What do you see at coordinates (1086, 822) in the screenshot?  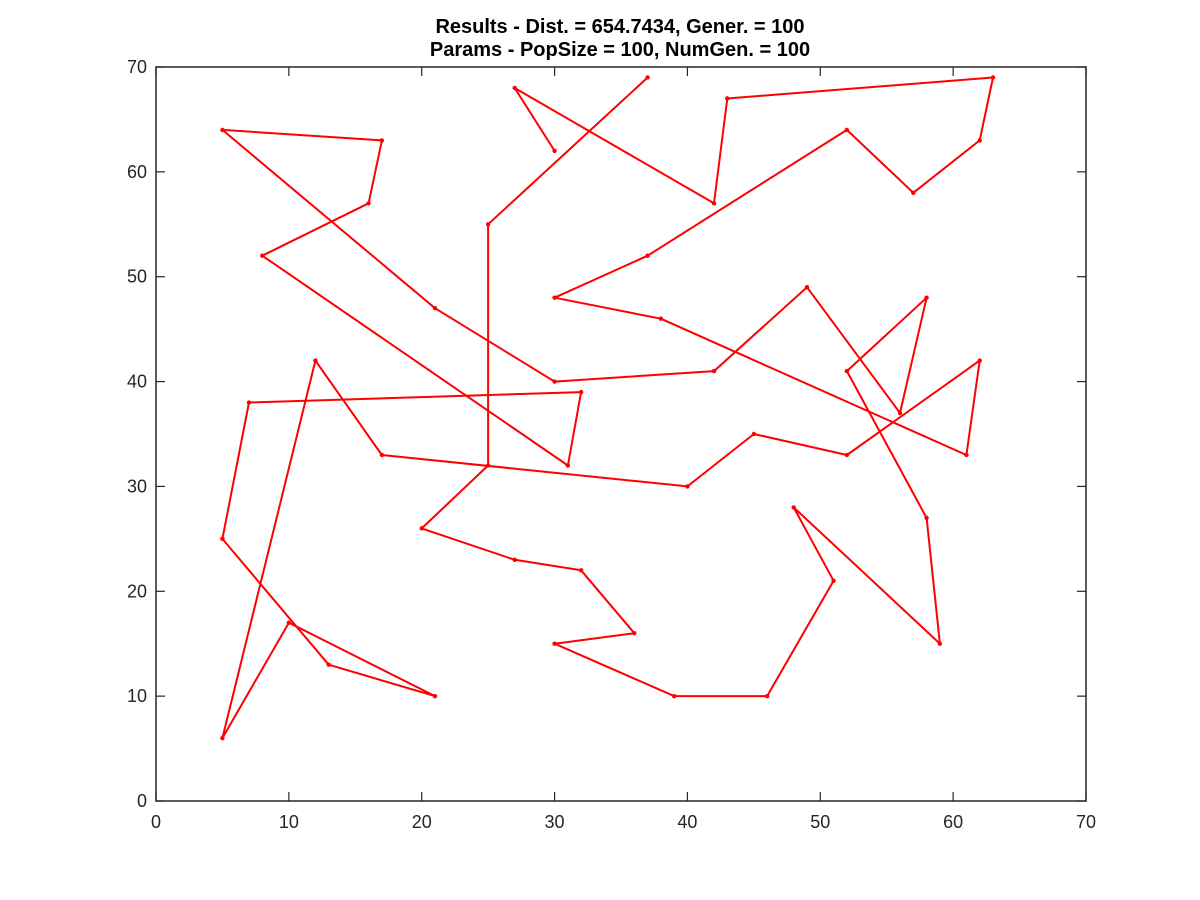 I see `x-tick-label: 70` at bounding box center [1086, 822].